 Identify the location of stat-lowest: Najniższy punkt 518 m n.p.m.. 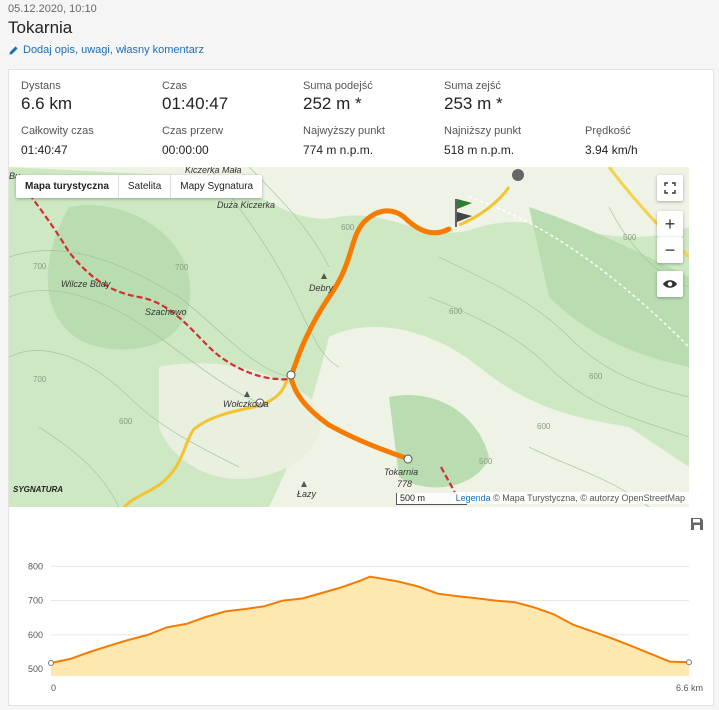
(482, 141).